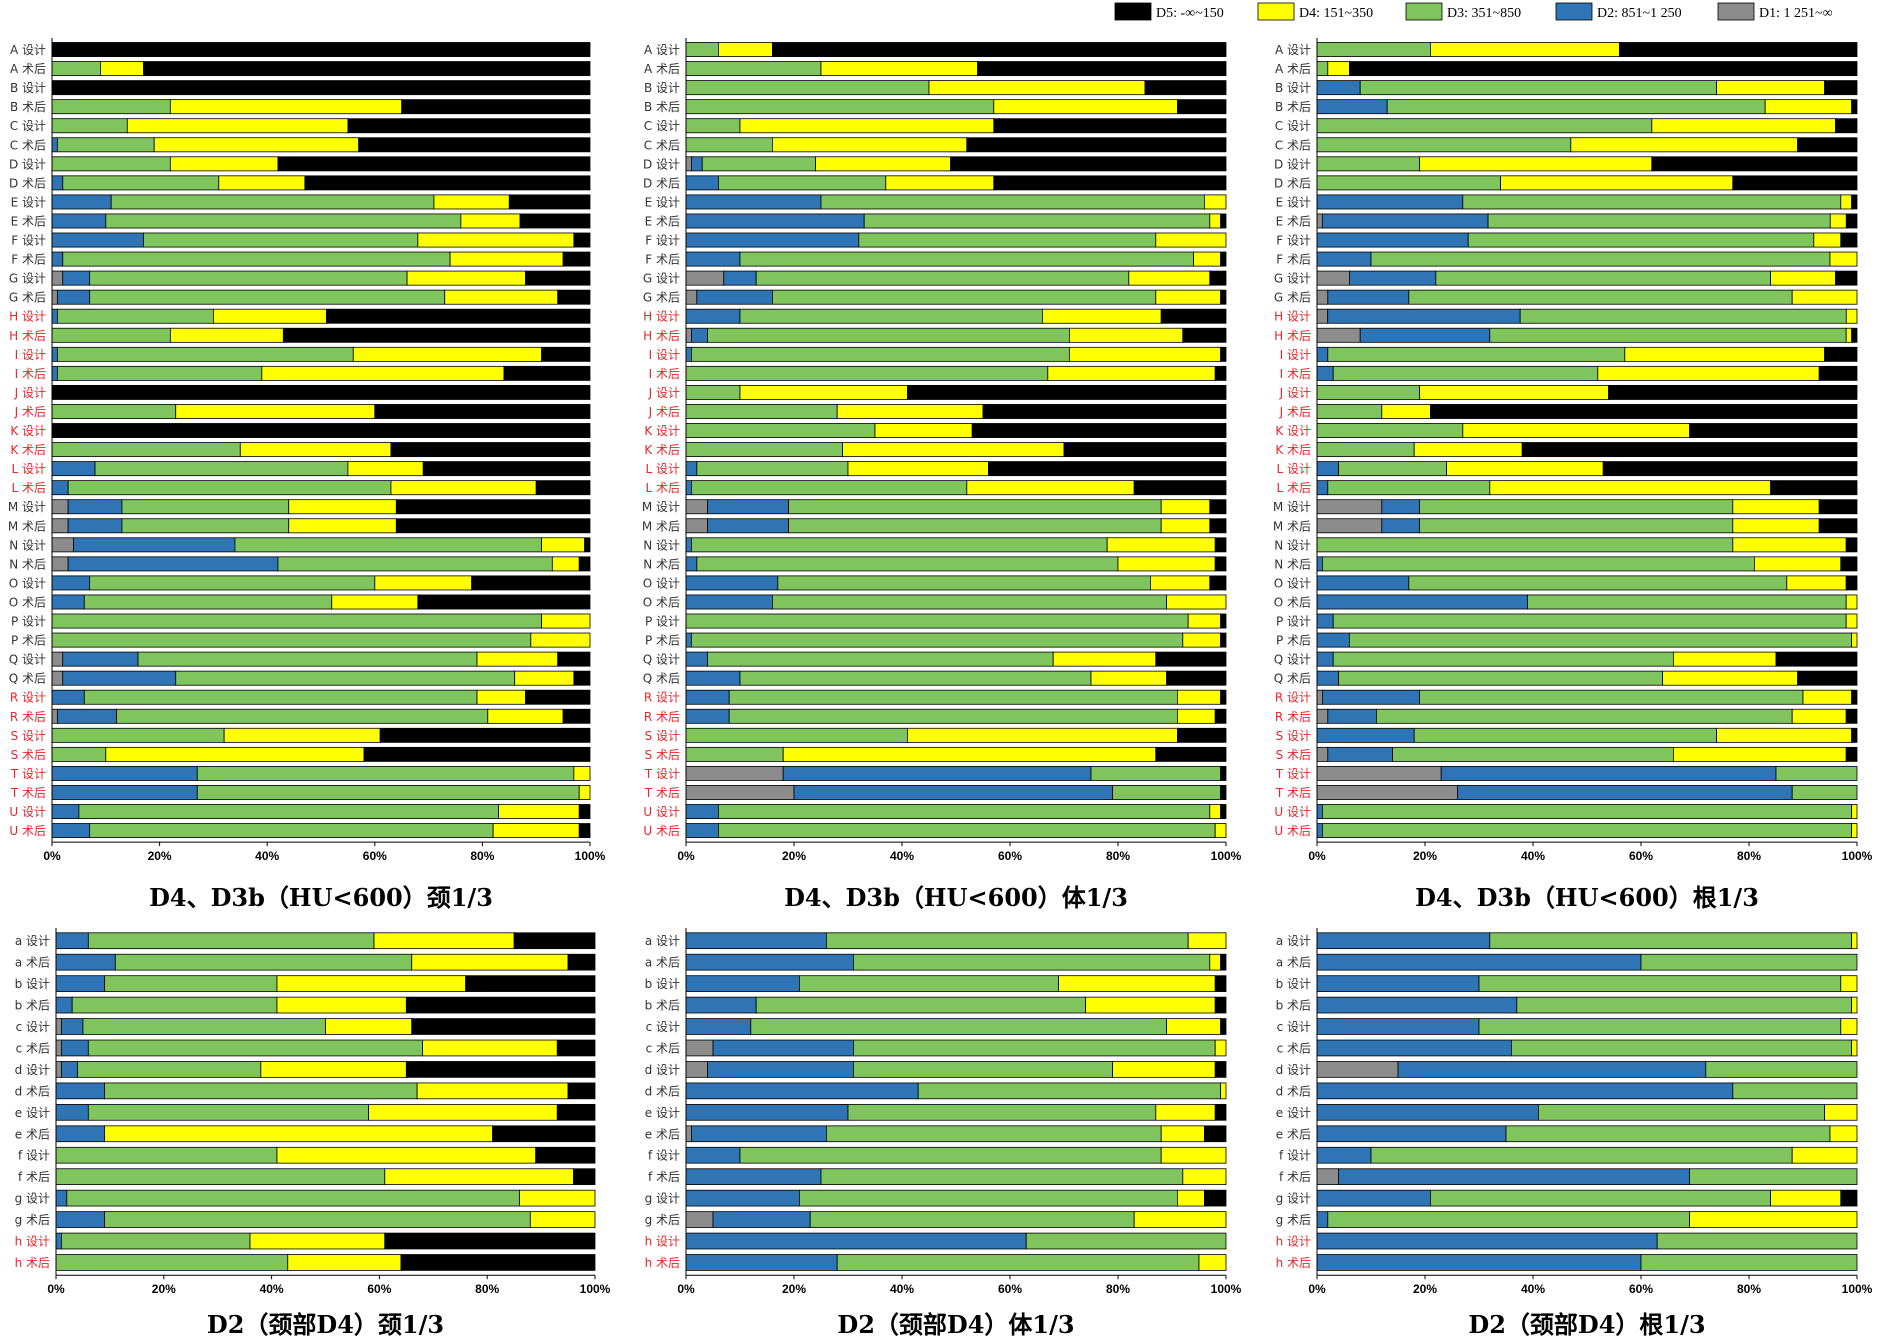  I want to click on category-label: S 设计, so click(1293, 736).